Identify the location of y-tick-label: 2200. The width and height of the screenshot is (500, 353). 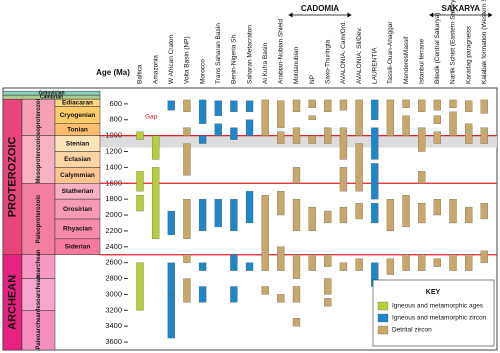
(113, 230).